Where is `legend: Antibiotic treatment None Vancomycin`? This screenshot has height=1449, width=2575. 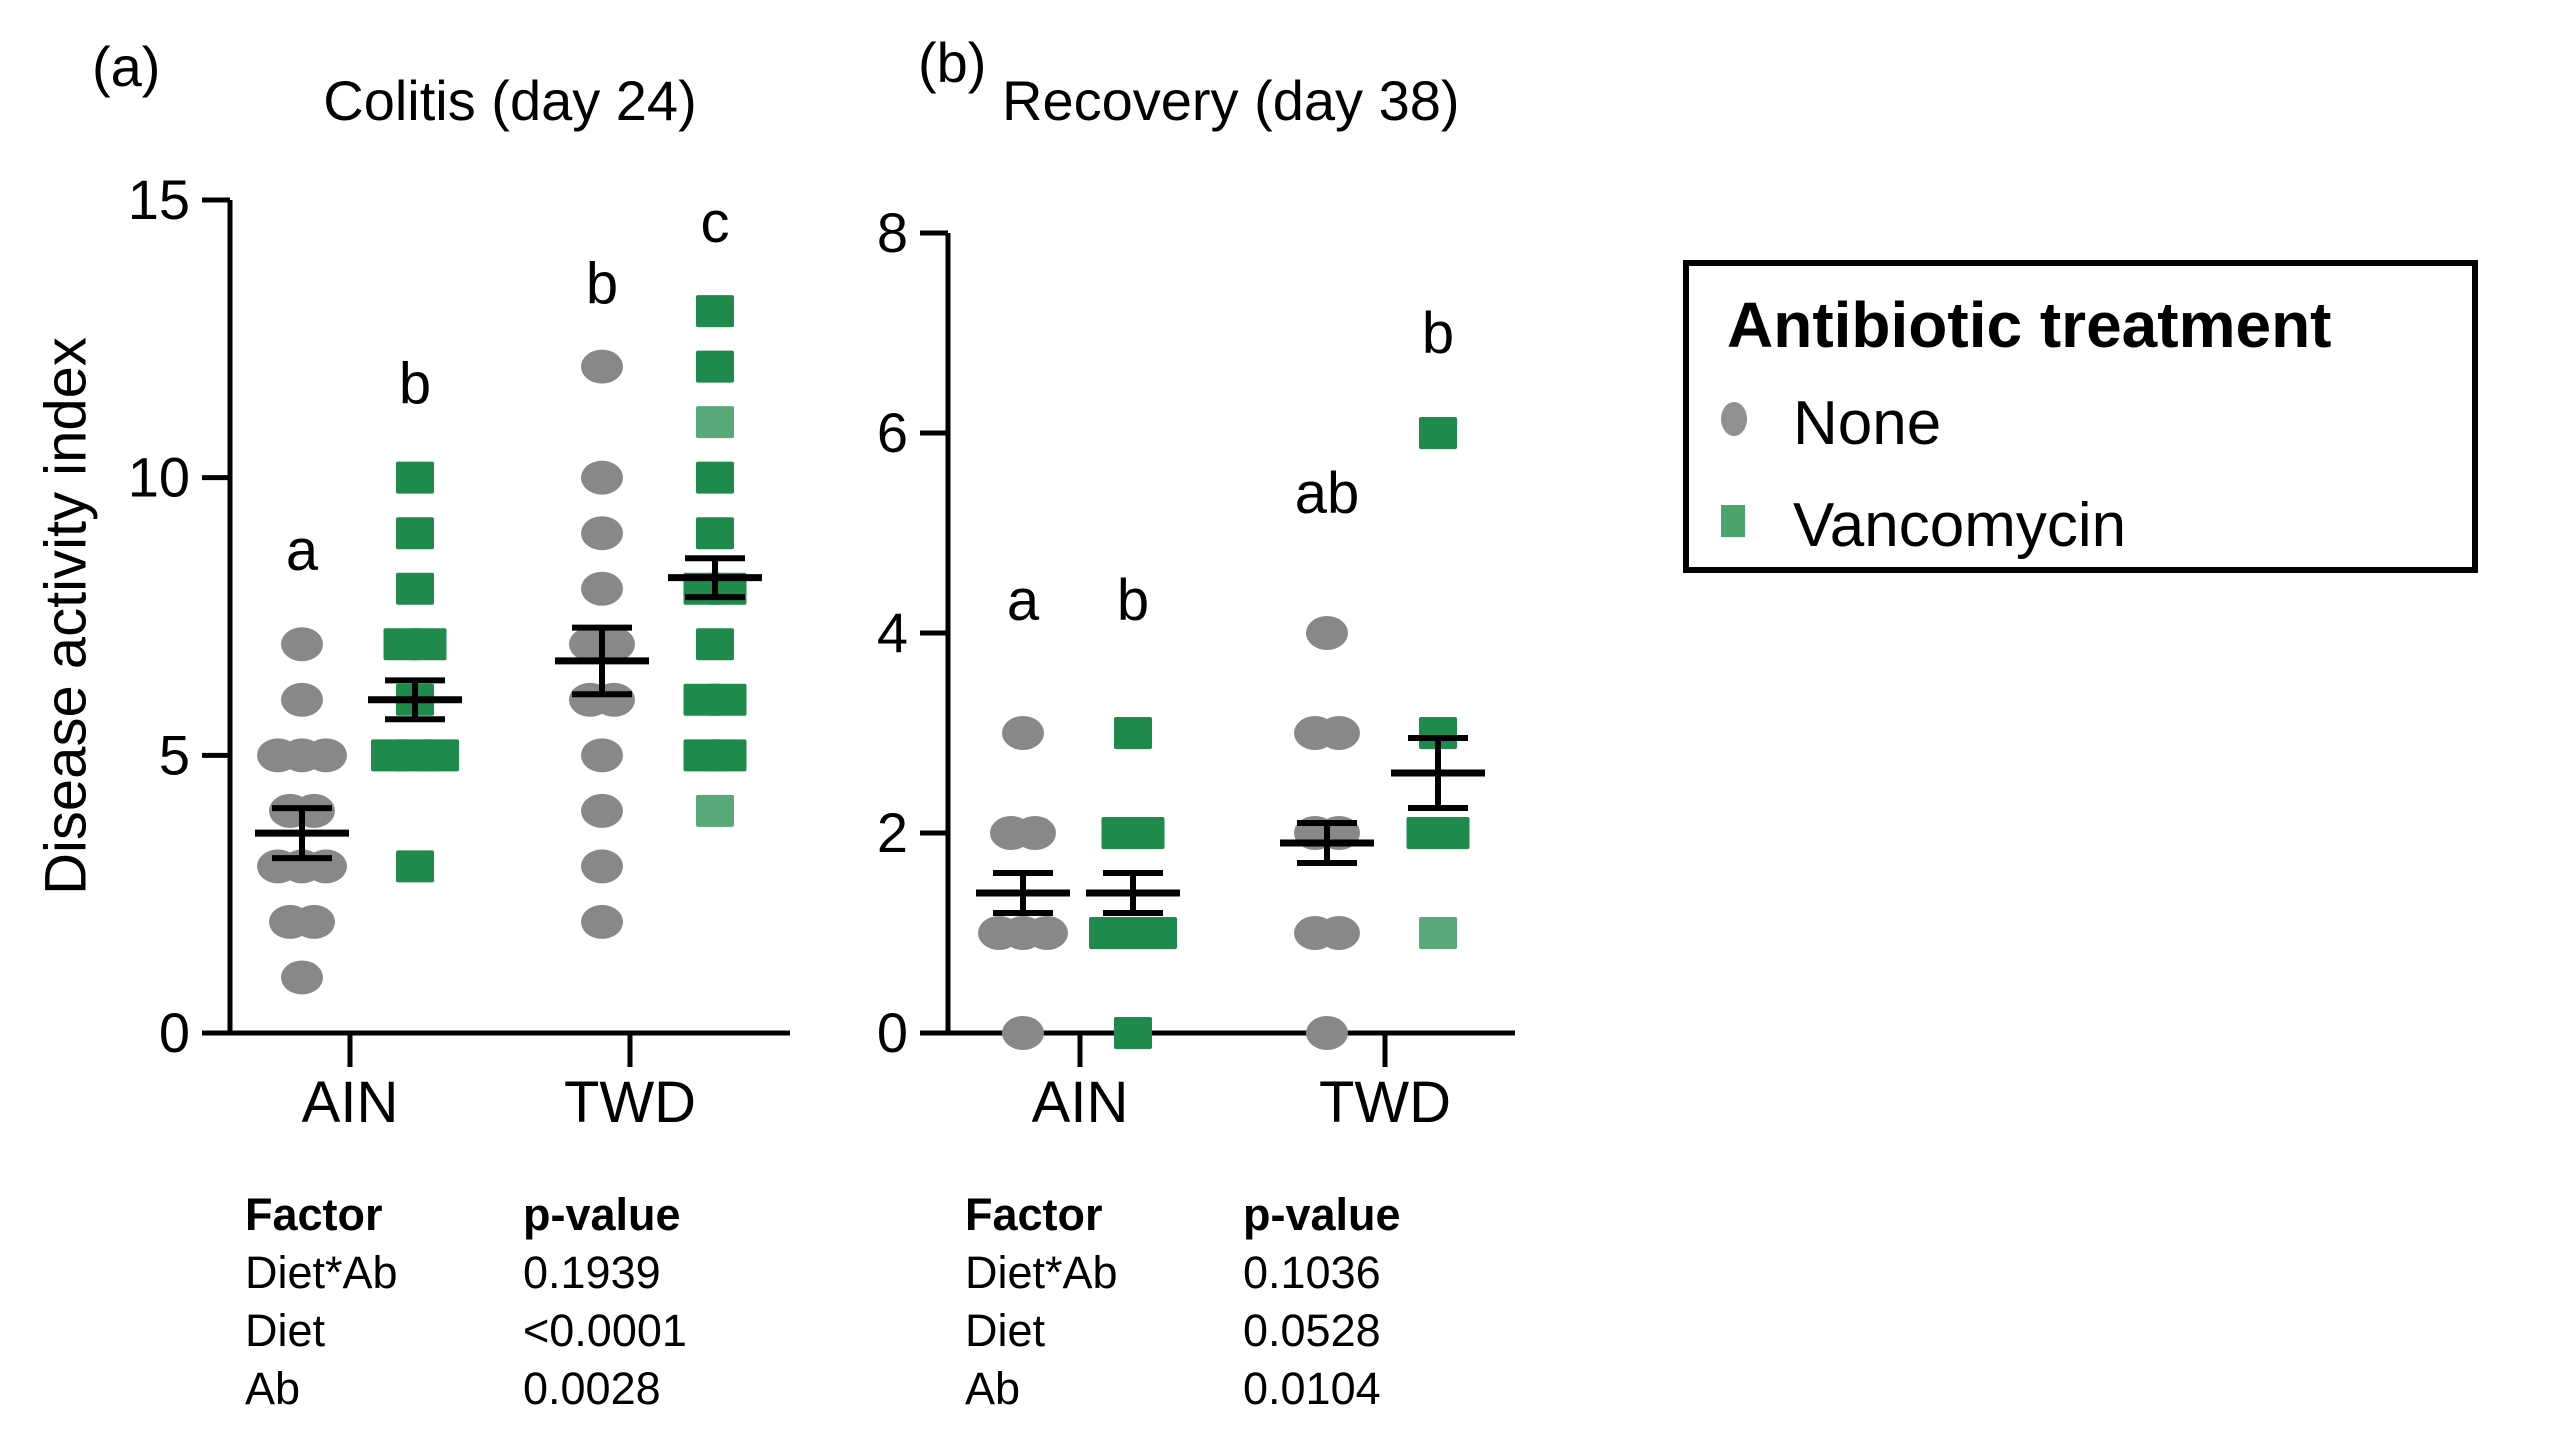 legend: Antibiotic treatment None Vancomycin is located at coordinates (2080, 416).